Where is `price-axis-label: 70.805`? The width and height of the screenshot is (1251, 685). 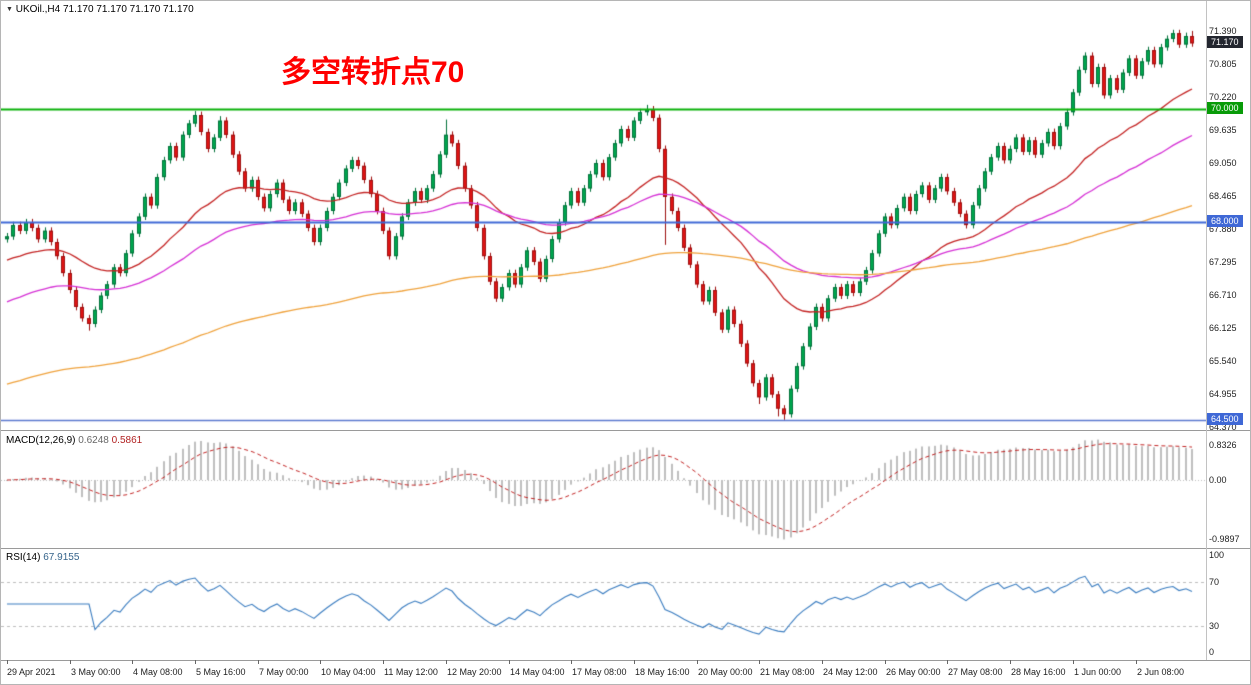 price-axis-label: 70.805 is located at coordinates (1223, 63).